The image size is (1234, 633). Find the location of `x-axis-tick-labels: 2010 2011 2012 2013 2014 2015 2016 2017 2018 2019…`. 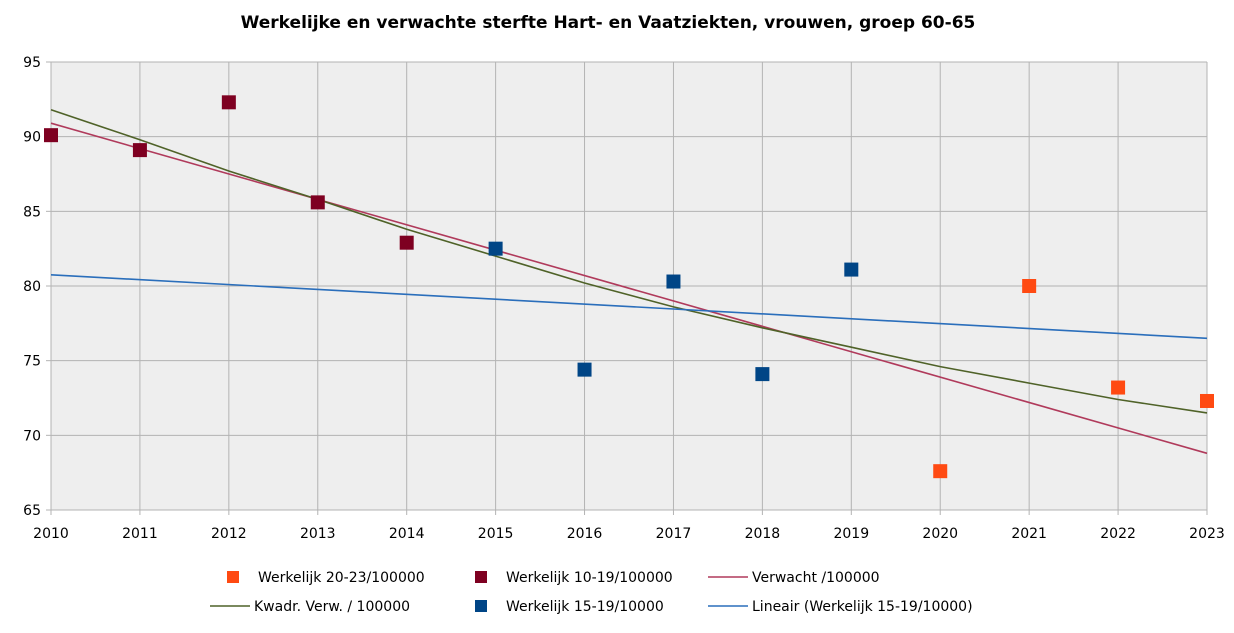

x-axis-tick-labels: 2010 2011 2012 2013 2014 2015 2016 2017 2018 2019… is located at coordinates (629, 534).